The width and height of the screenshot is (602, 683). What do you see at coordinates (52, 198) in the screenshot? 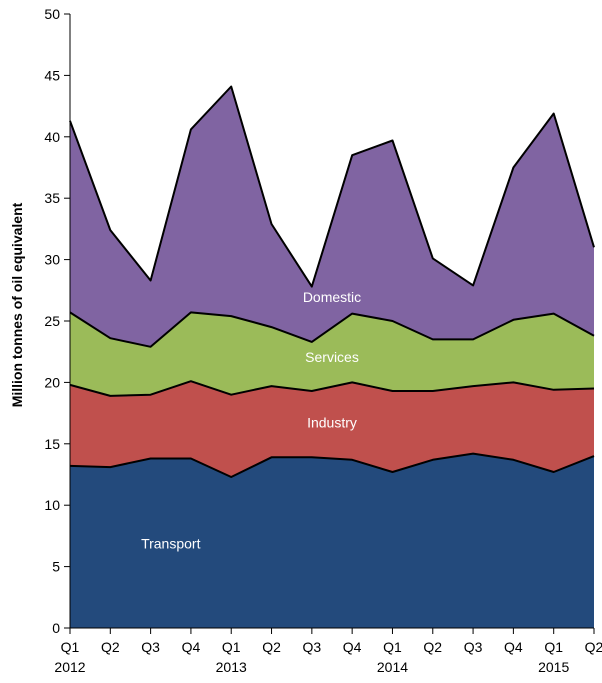
I see `y-tick-label: 35` at bounding box center [52, 198].